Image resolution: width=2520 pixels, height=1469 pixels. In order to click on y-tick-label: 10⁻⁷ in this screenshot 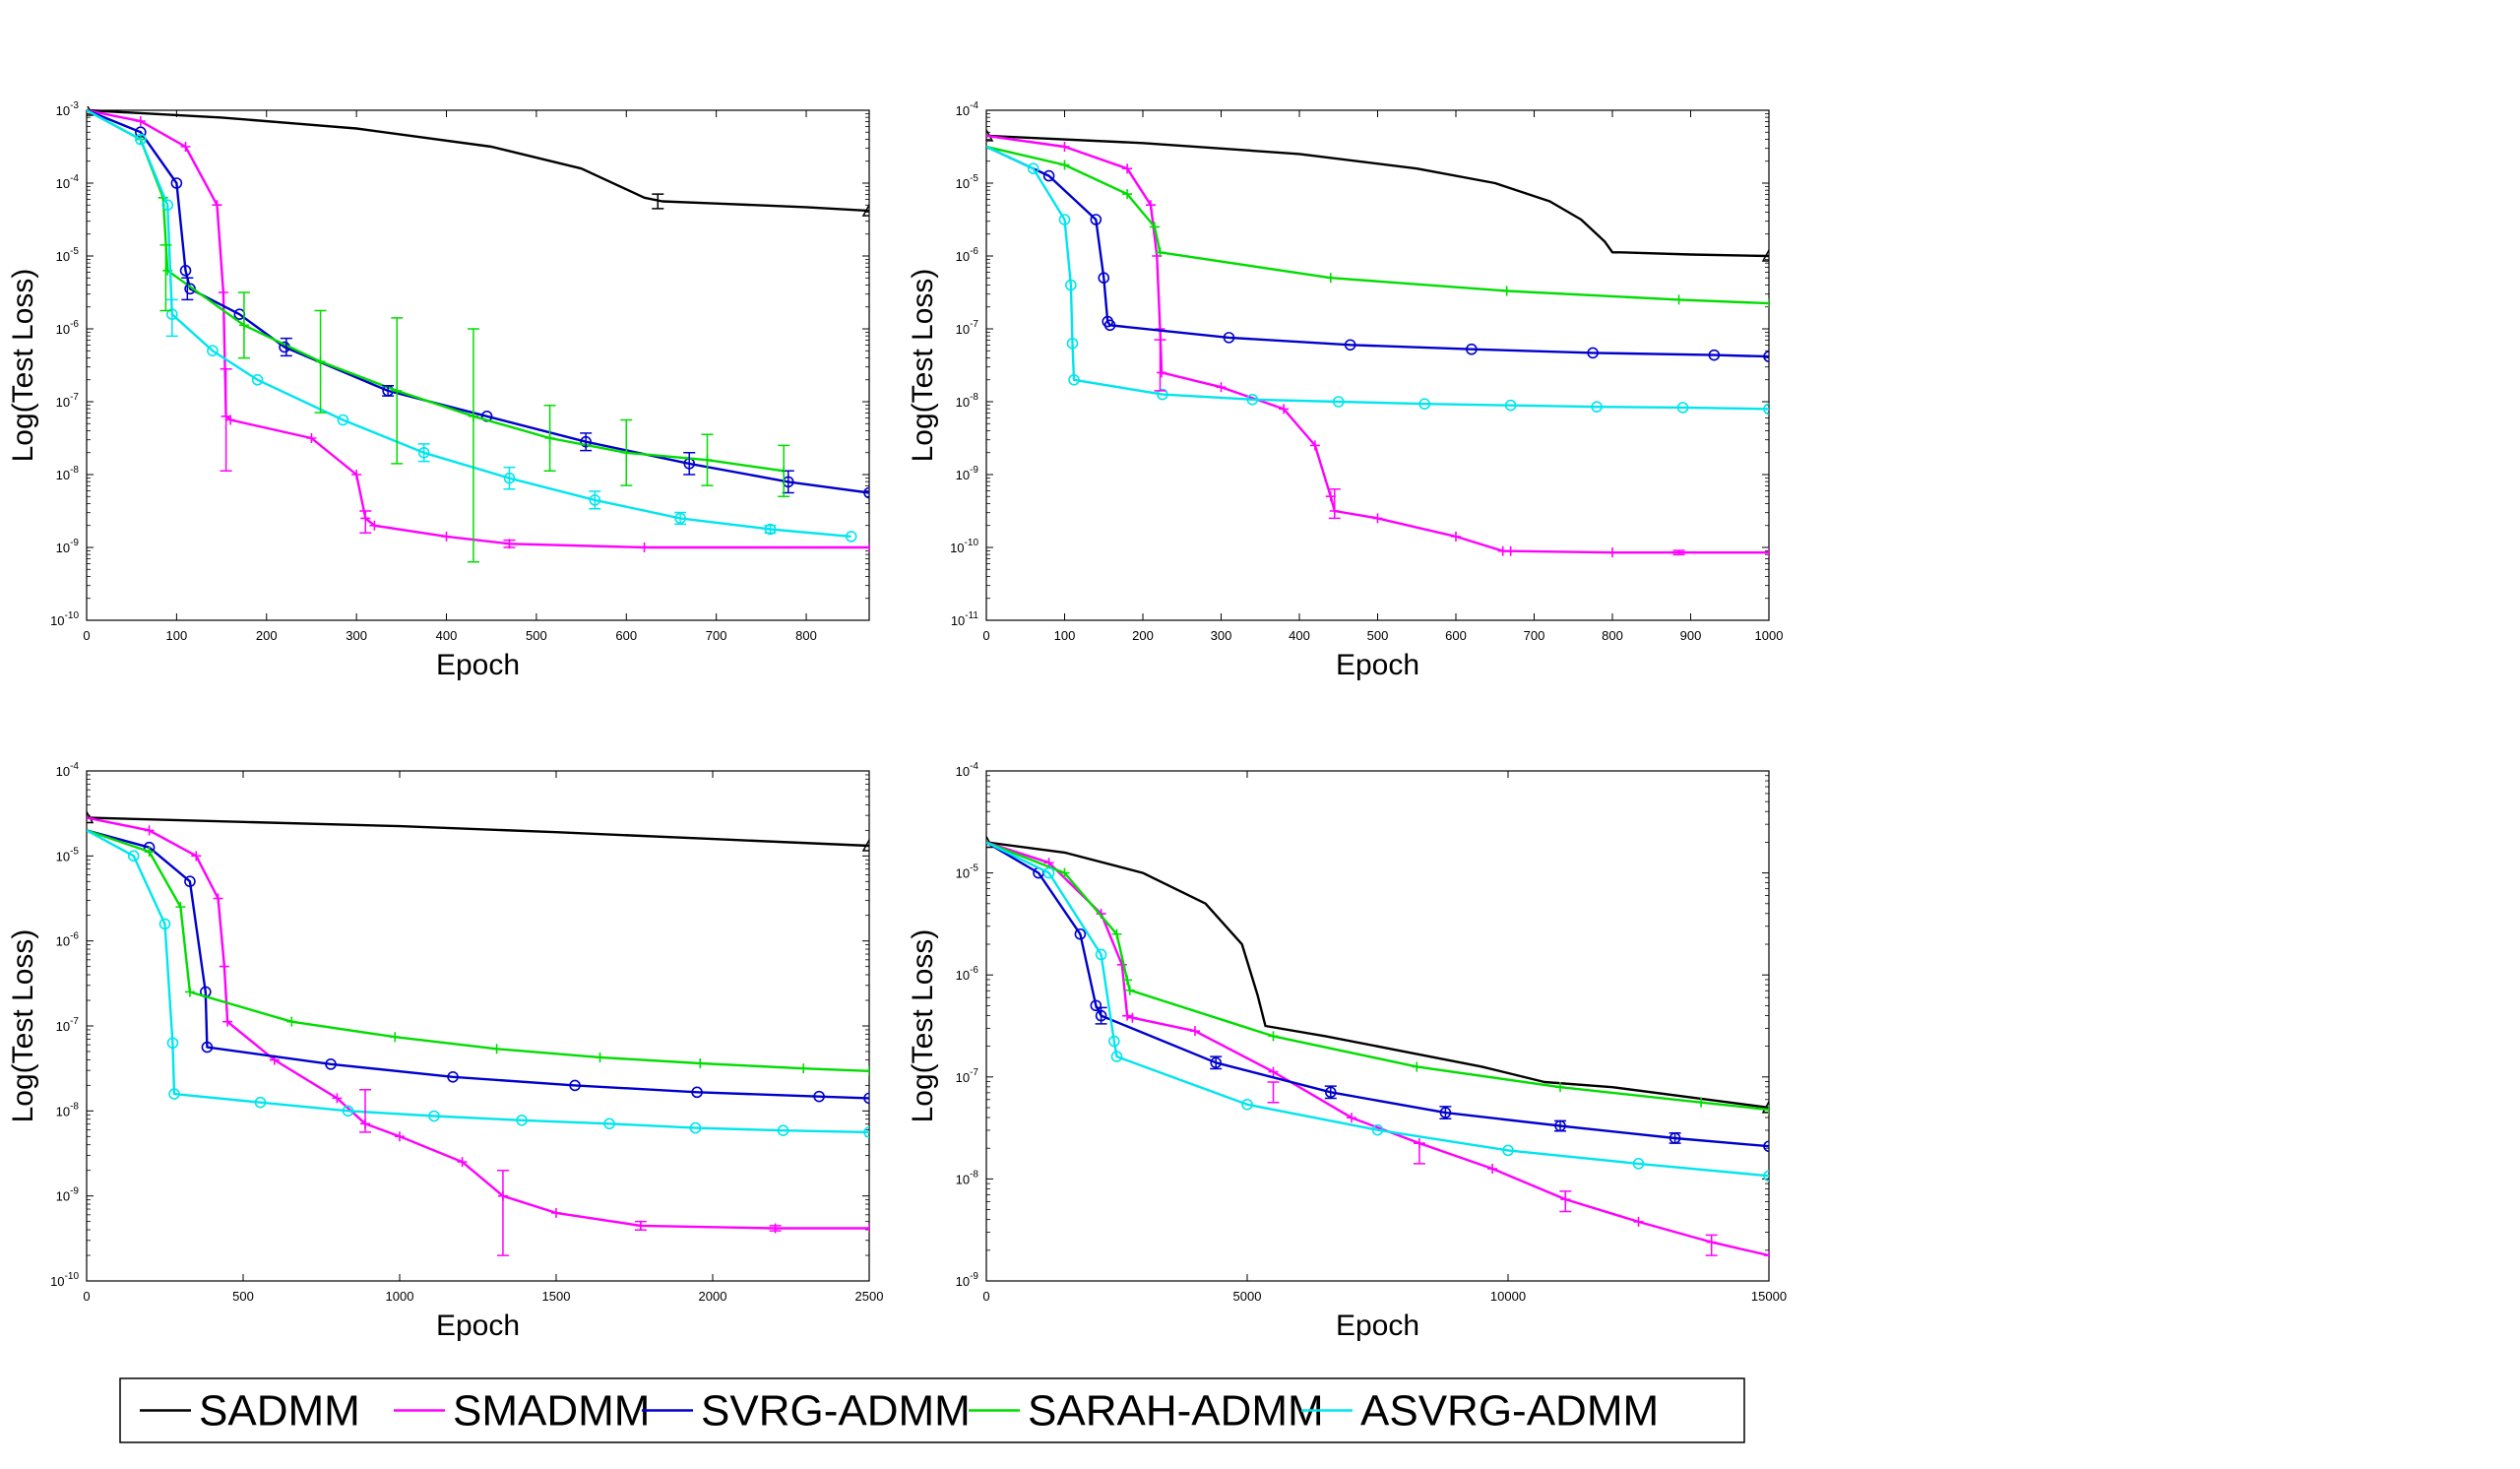, I will do `click(68, 1025)`.